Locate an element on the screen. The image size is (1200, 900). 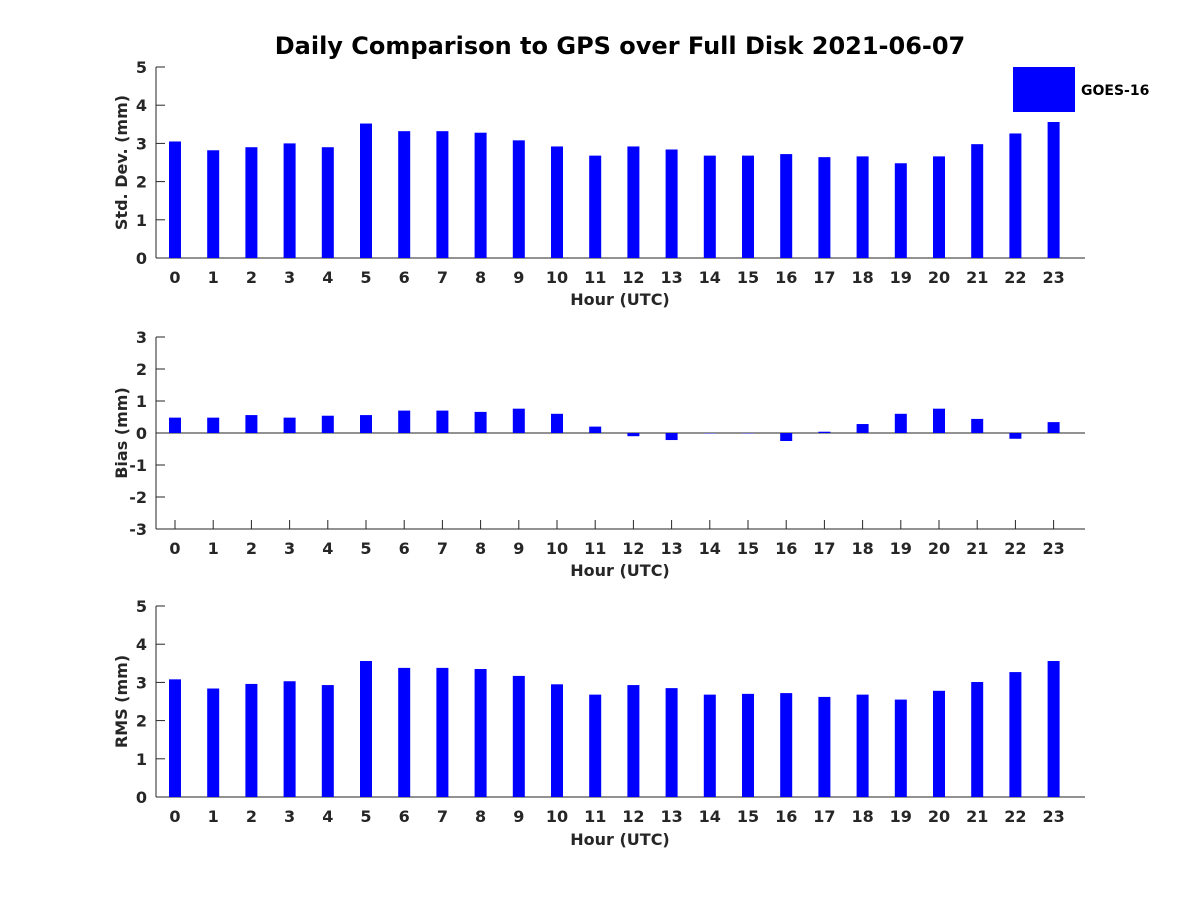
x-axis-label: Hour (UTC) is located at coordinates (620, 299).